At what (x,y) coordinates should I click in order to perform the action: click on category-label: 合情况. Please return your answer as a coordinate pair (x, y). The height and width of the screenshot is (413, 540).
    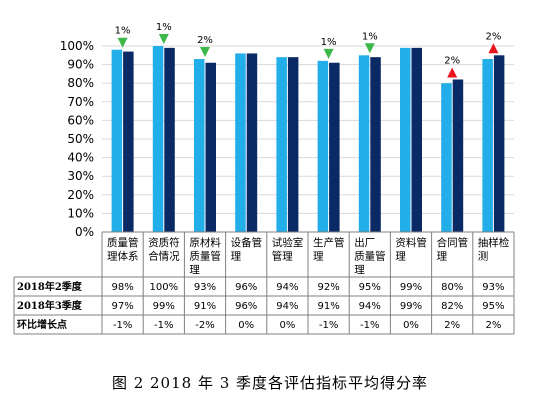
    Looking at the image, I should click on (164, 256).